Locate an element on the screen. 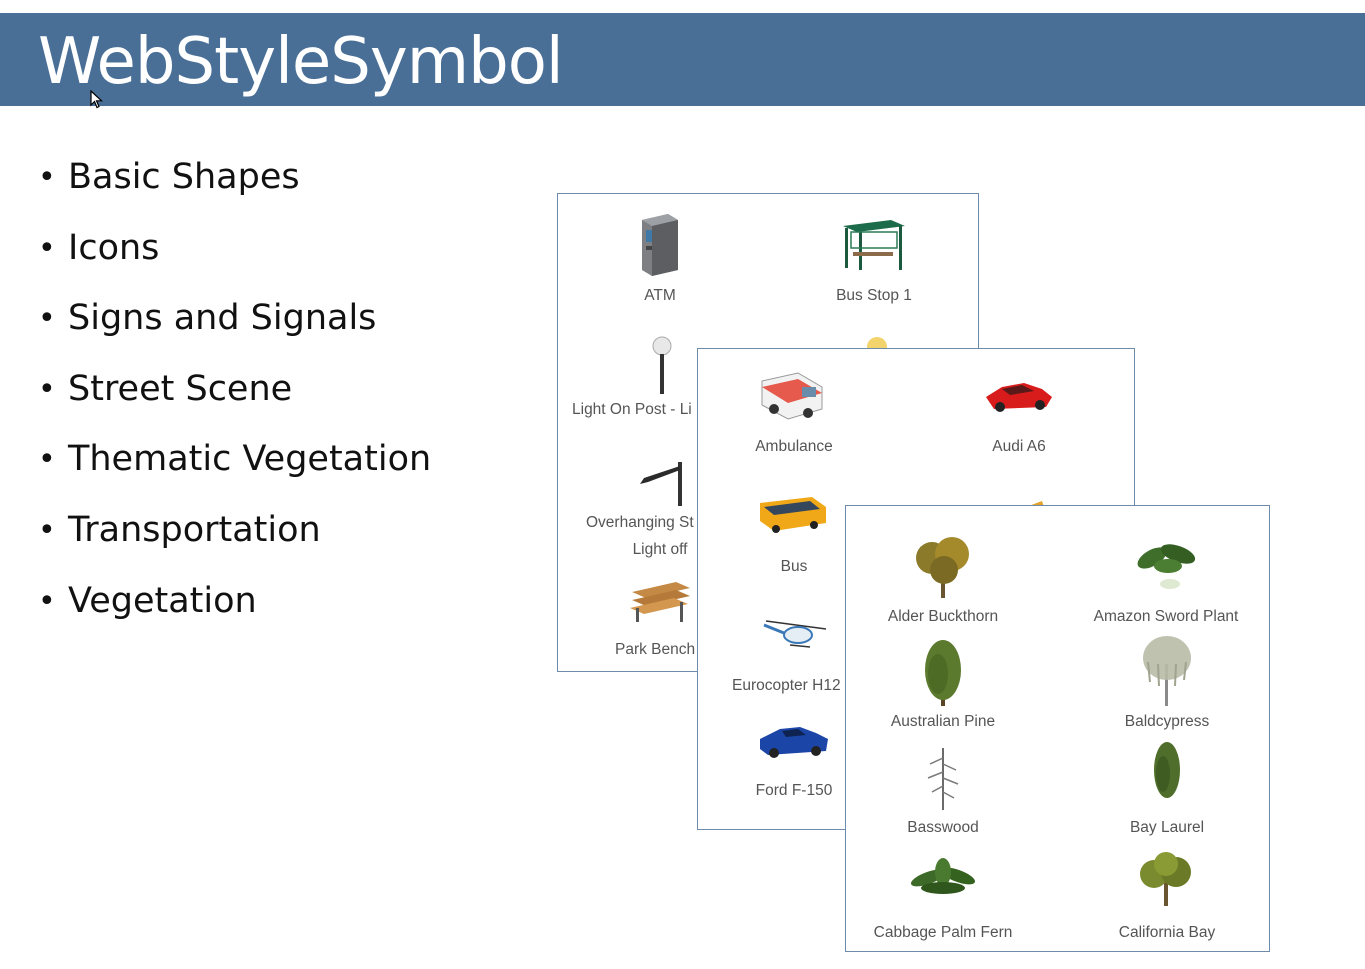 The height and width of the screenshot is (969, 1365). gallery-item-label: Bay Laurel is located at coordinates (1167, 827).